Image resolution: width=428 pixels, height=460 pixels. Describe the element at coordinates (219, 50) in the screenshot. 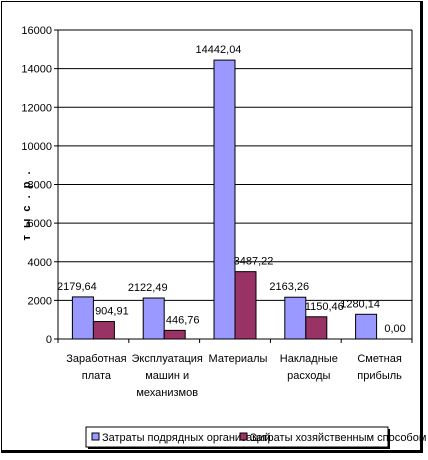

I see `data-label: 14442,04` at that location.